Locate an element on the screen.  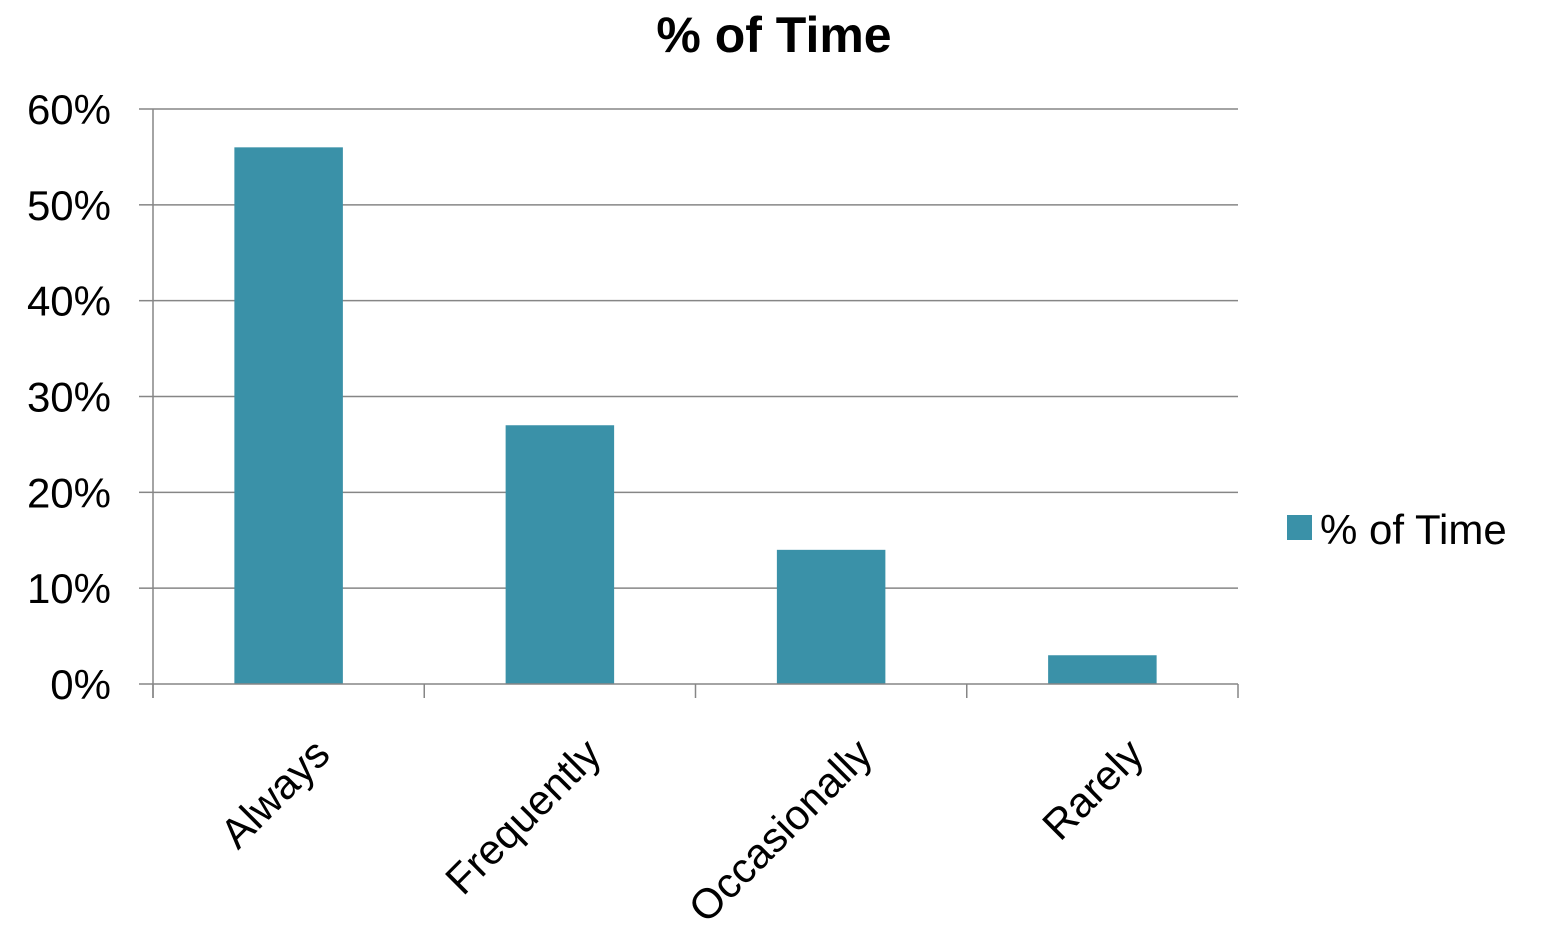
legend-label: % of Time is located at coordinates (1413, 529).